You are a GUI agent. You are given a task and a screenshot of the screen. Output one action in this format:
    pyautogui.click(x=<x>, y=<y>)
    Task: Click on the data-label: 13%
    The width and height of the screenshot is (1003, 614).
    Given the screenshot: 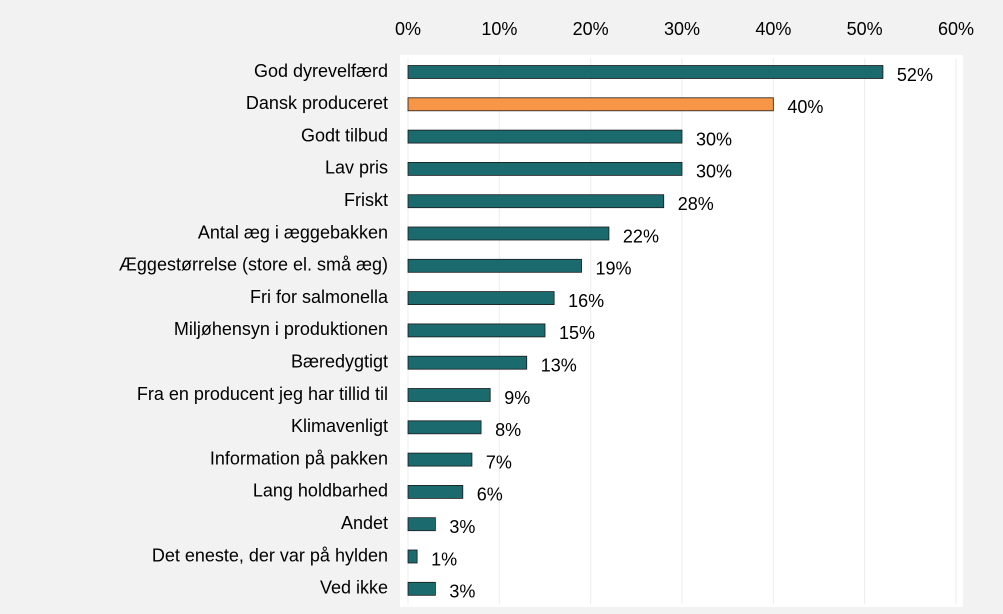 What is the action you would take?
    pyautogui.click(x=559, y=365)
    